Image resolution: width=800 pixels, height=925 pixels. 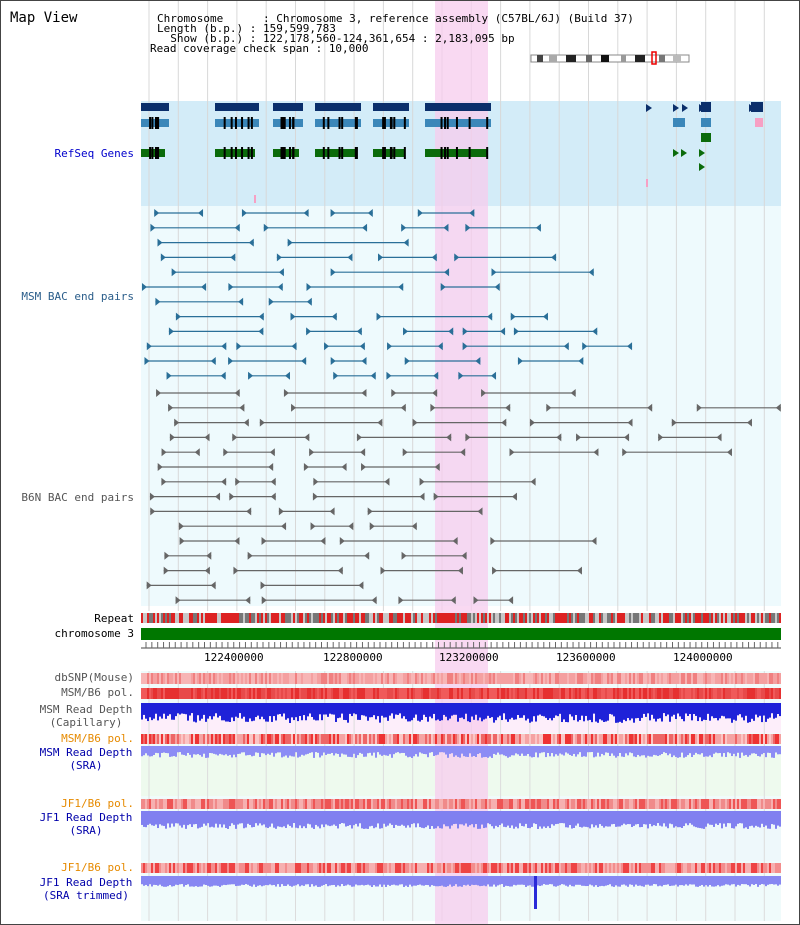 I want to click on jf1-depth-trim-label: JF1 Read Depth (SRA trimmed), so click(x=86, y=889).